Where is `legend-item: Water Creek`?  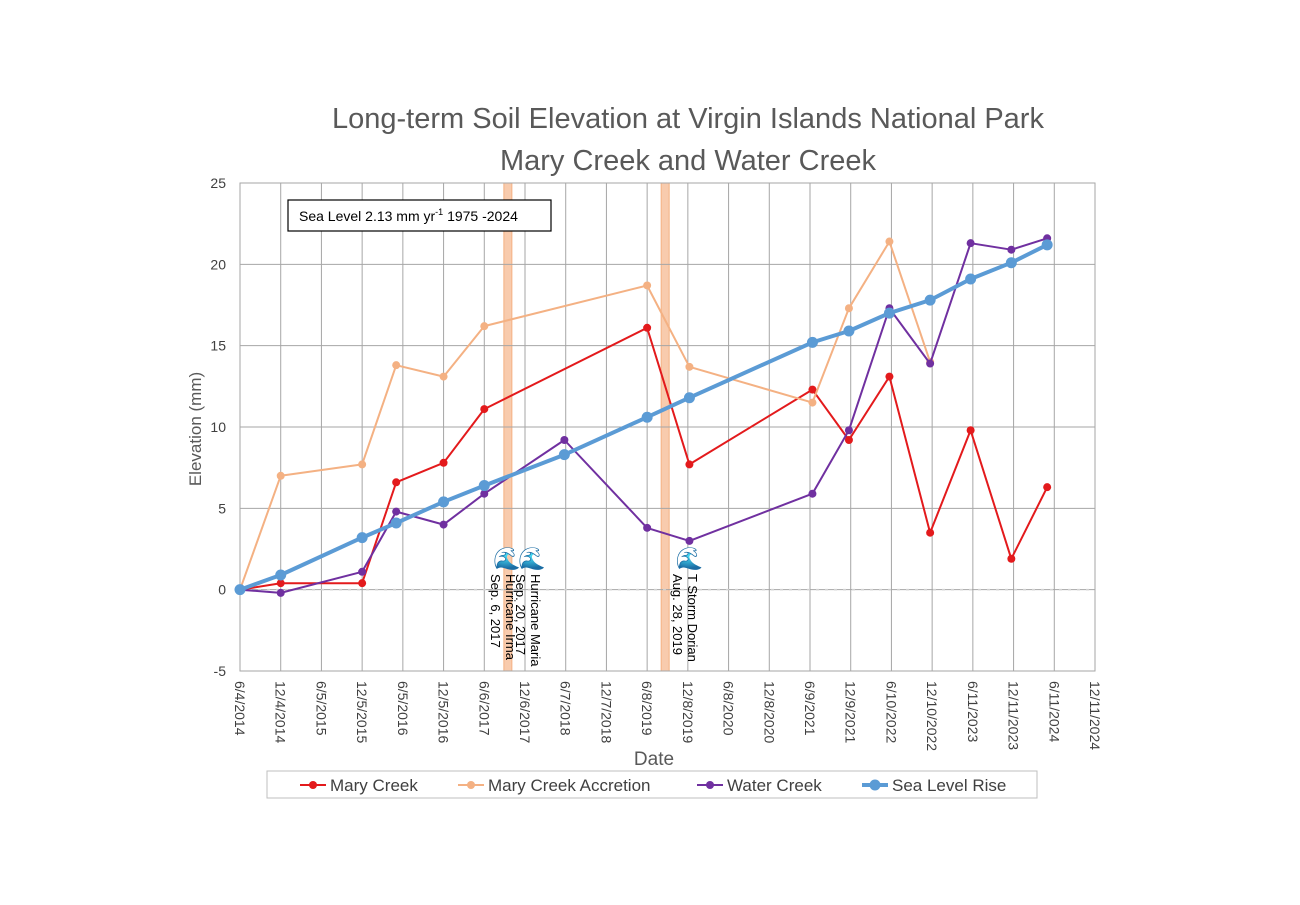 legend-item: Water Creek is located at coordinates (759, 785).